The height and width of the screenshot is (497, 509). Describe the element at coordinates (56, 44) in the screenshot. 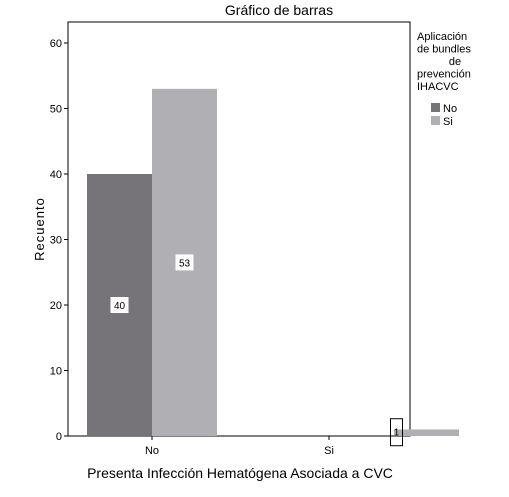

I see `y-tick-label: 60` at that location.